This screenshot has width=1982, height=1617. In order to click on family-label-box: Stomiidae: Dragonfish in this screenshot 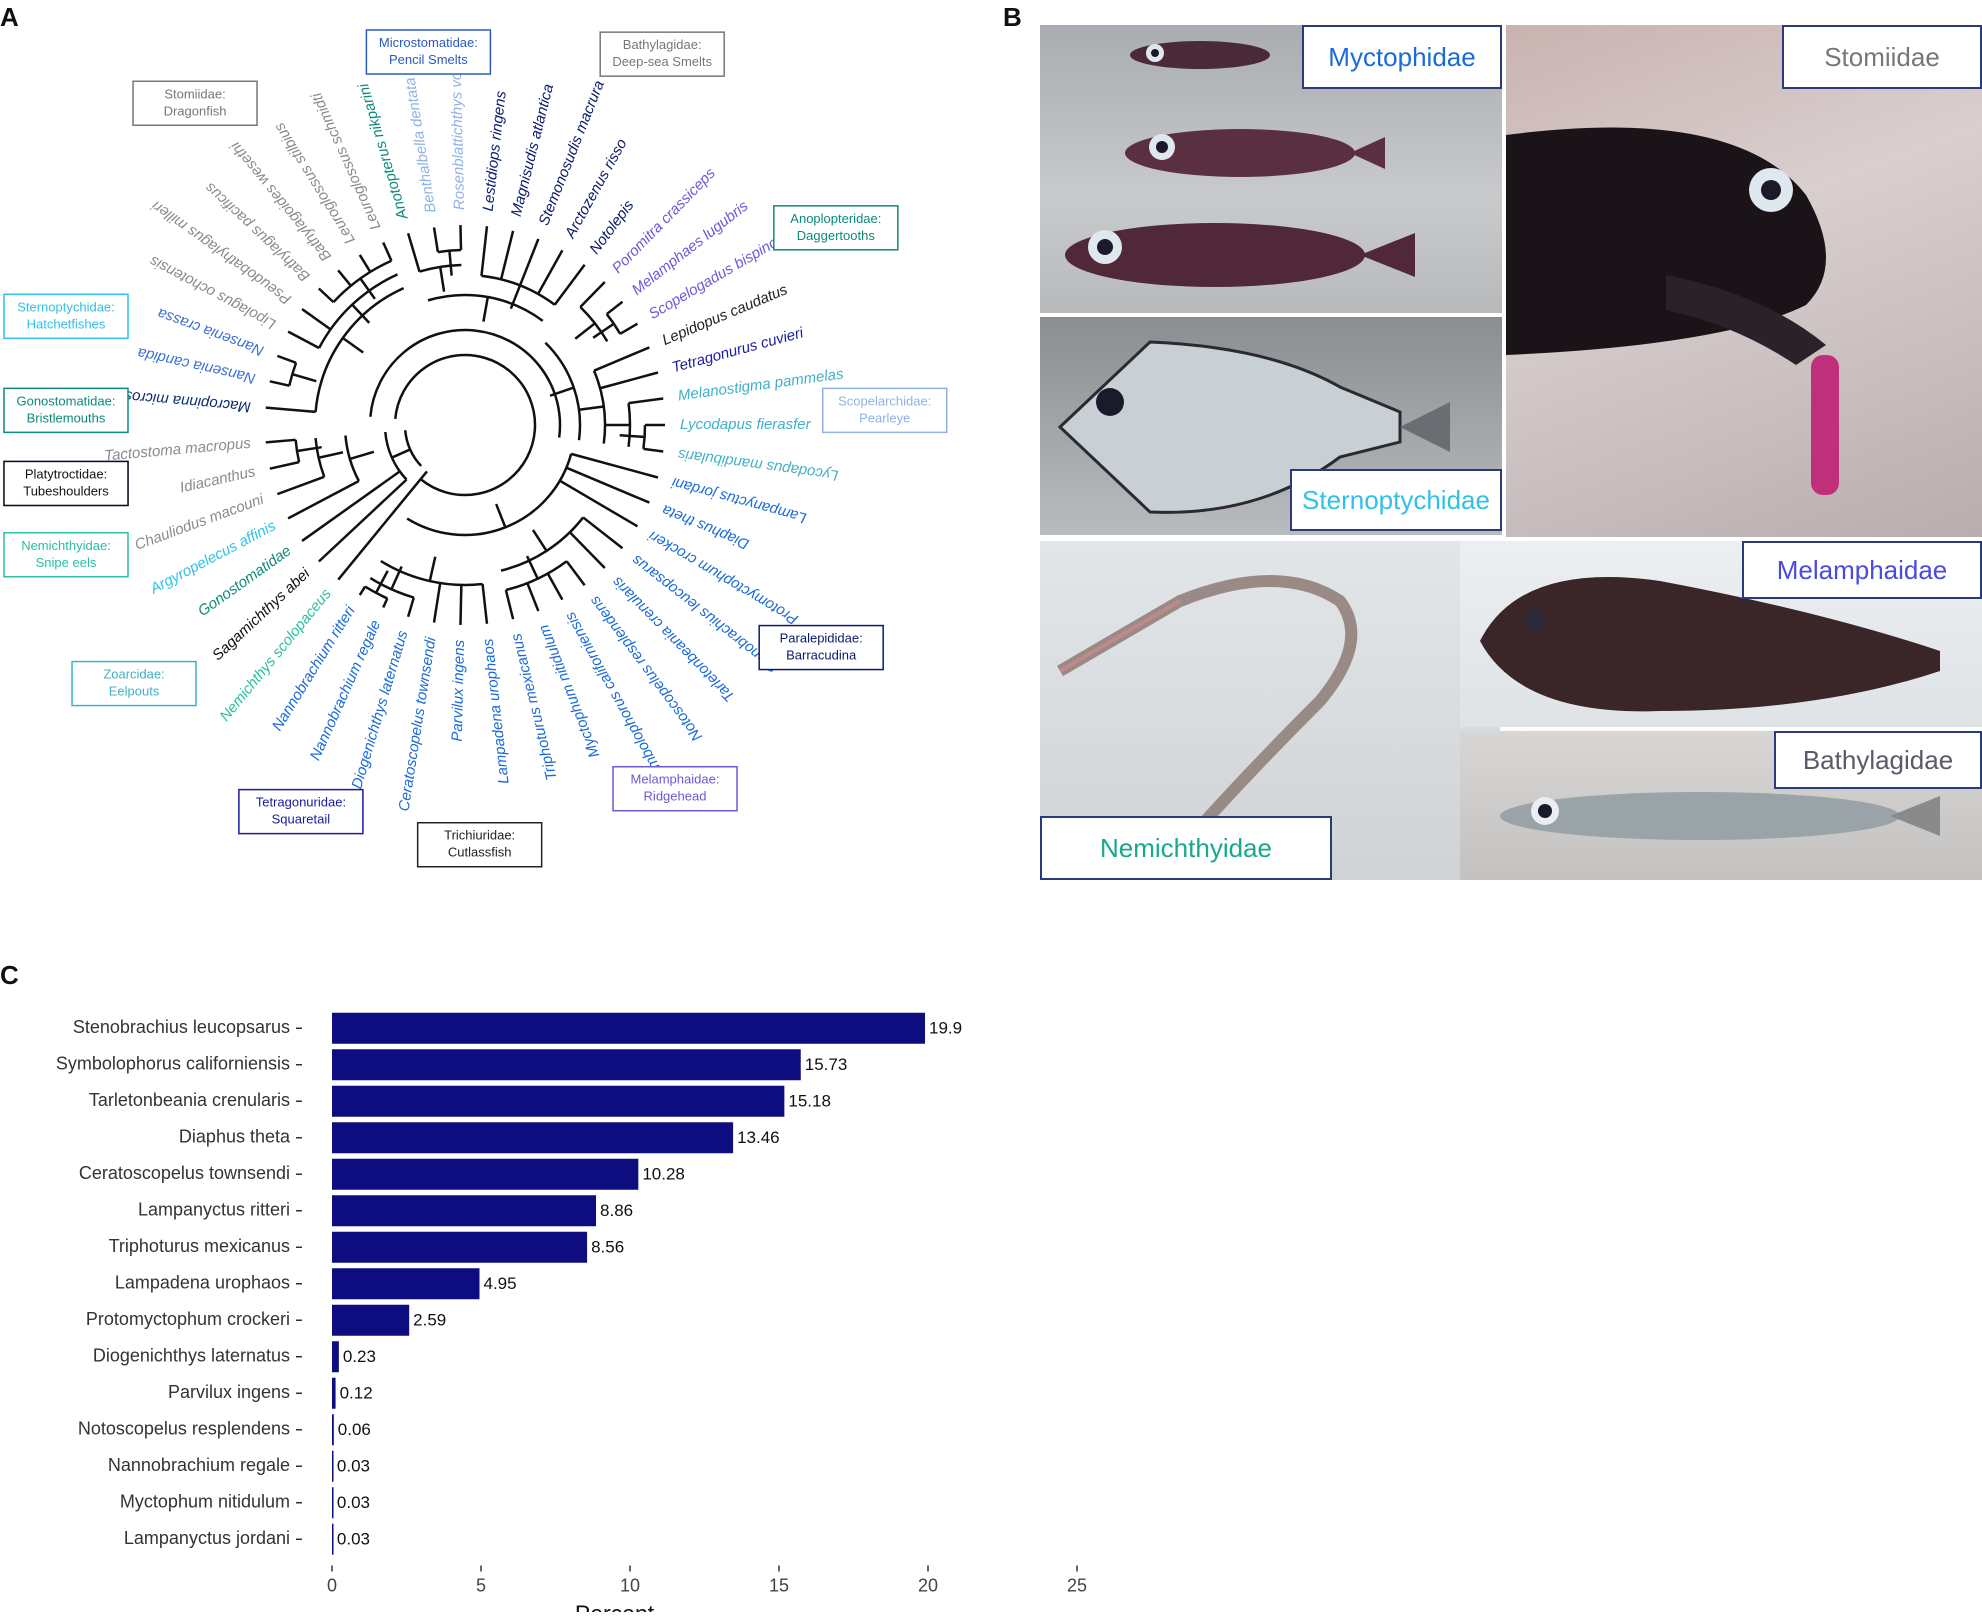, I will do `click(195, 103)`.